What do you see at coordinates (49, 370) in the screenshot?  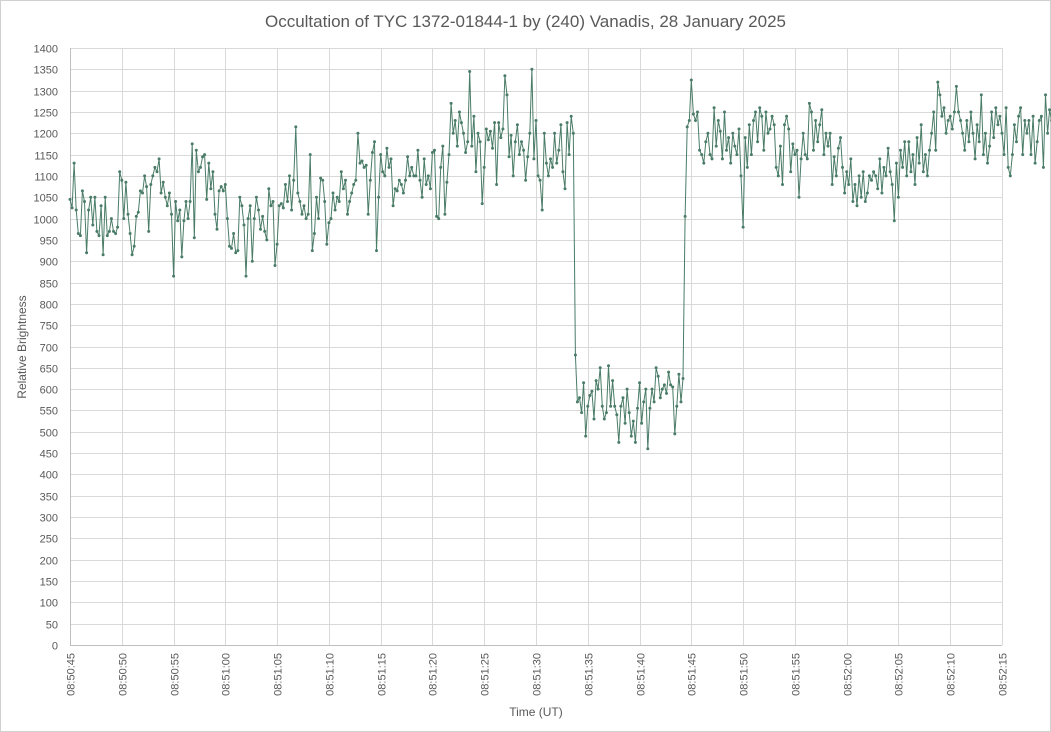 I see `y-tick-label: 650` at bounding box center [49, 370].